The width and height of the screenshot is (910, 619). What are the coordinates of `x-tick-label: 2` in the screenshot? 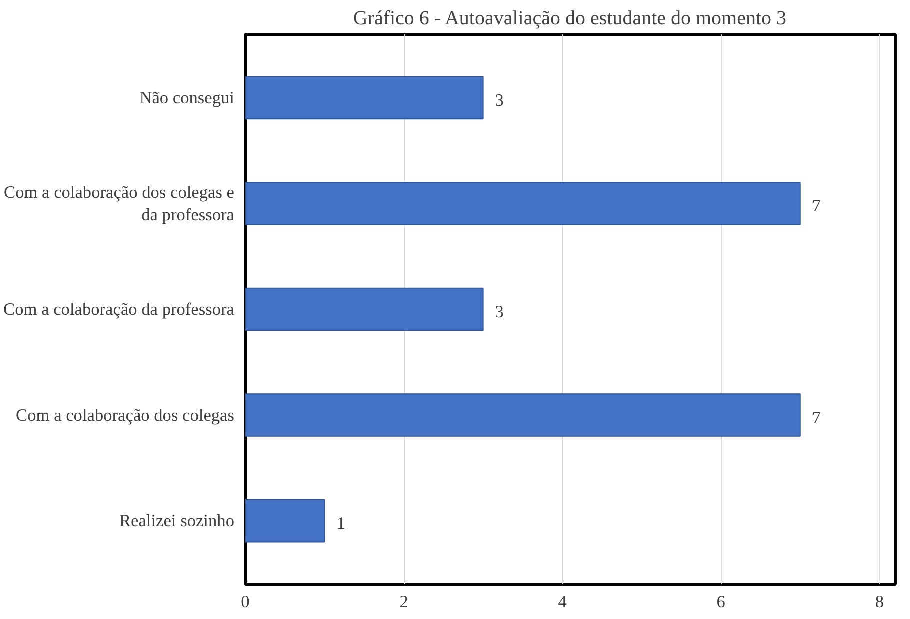 It's located at (404, 602).